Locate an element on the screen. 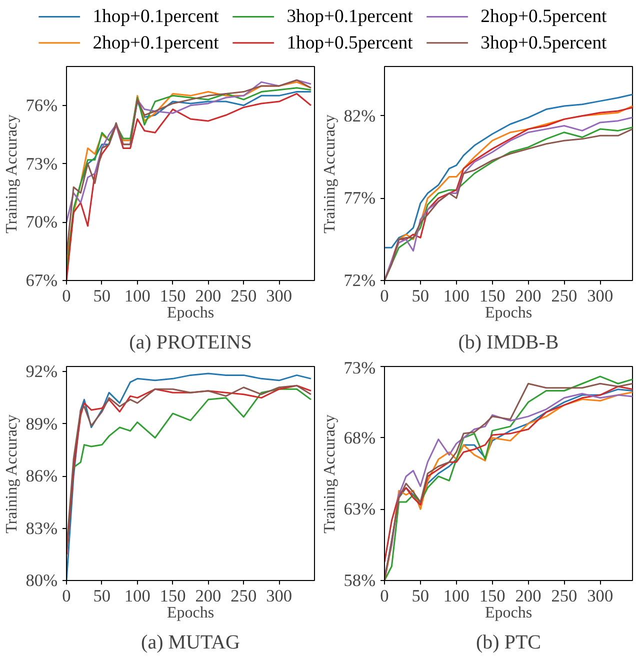 The image size is (636, 671). y-tick-label: 77% is located at coordinates (360, 198).